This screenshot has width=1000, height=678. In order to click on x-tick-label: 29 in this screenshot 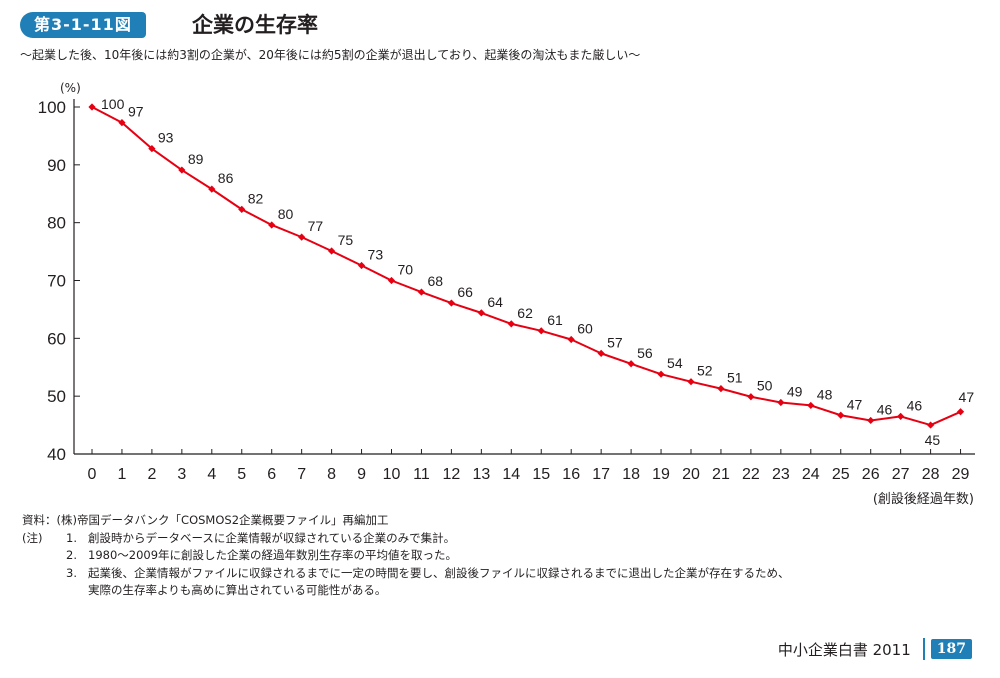, I will do `click(961, 474)`.